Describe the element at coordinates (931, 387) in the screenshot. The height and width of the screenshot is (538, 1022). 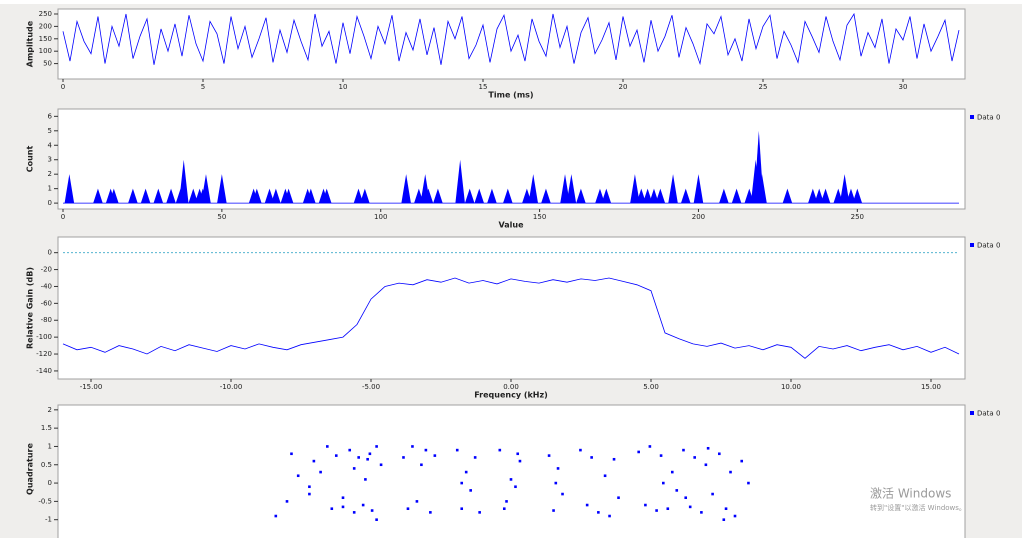
I see `x-tick-label: 15.00` at that location.